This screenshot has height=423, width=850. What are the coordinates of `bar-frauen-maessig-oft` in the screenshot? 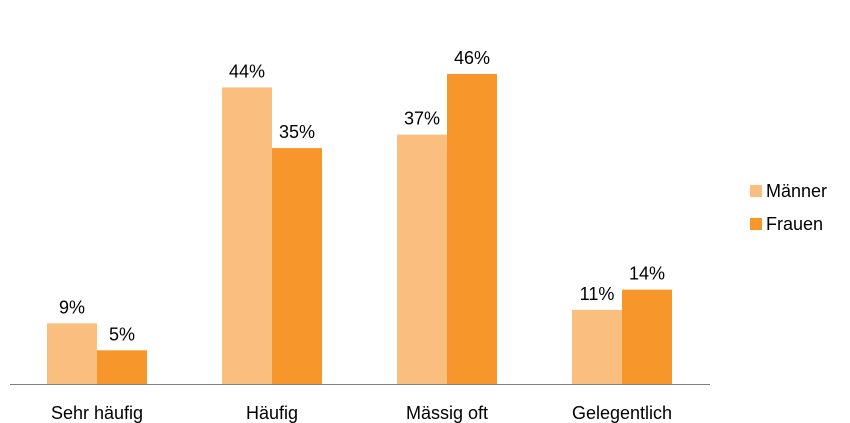 It's located at (472, 229).